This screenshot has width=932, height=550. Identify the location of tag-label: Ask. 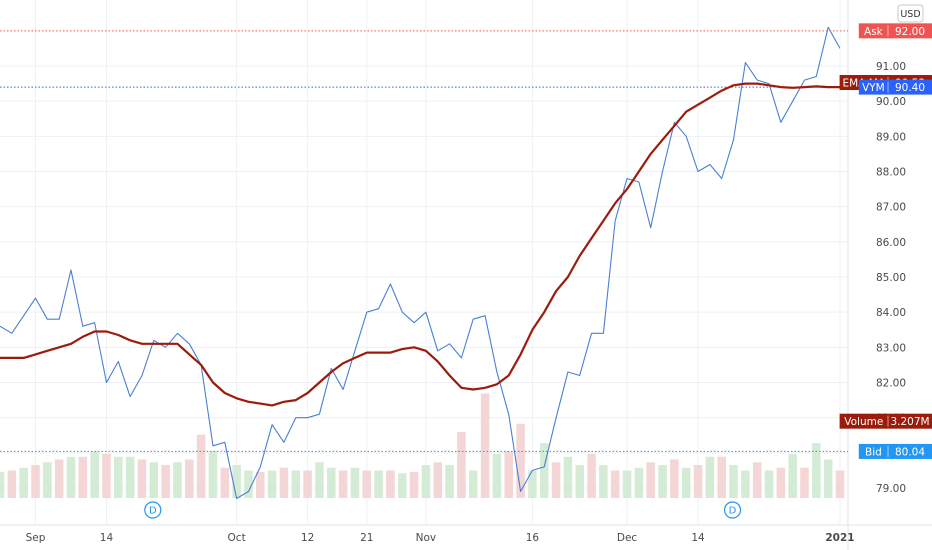
(874, 32).